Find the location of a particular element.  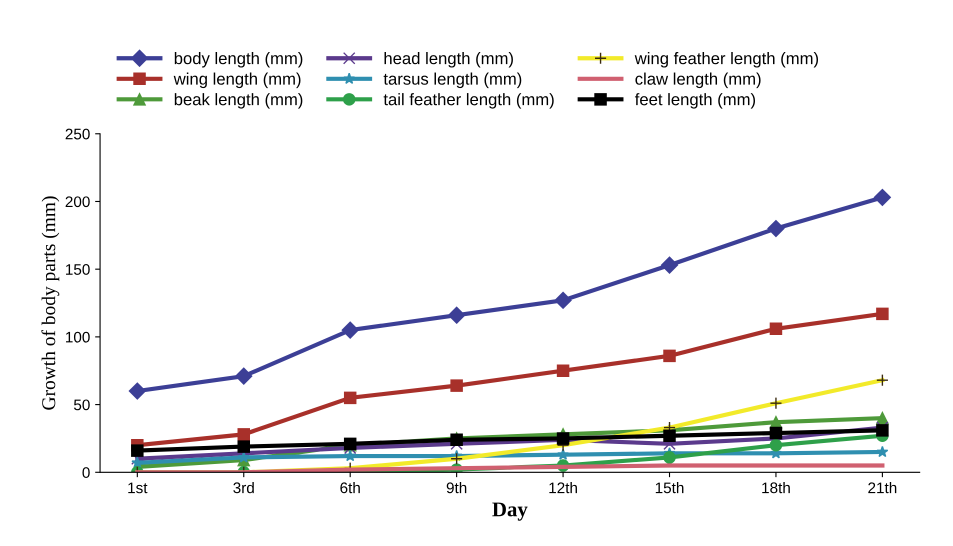

legend-label: body length (mm) is located at coordinates (238, 60).